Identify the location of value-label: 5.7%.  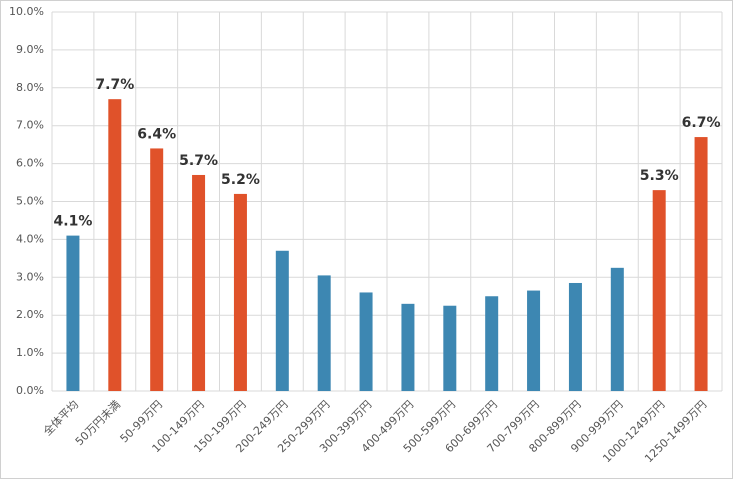
(198, 161).